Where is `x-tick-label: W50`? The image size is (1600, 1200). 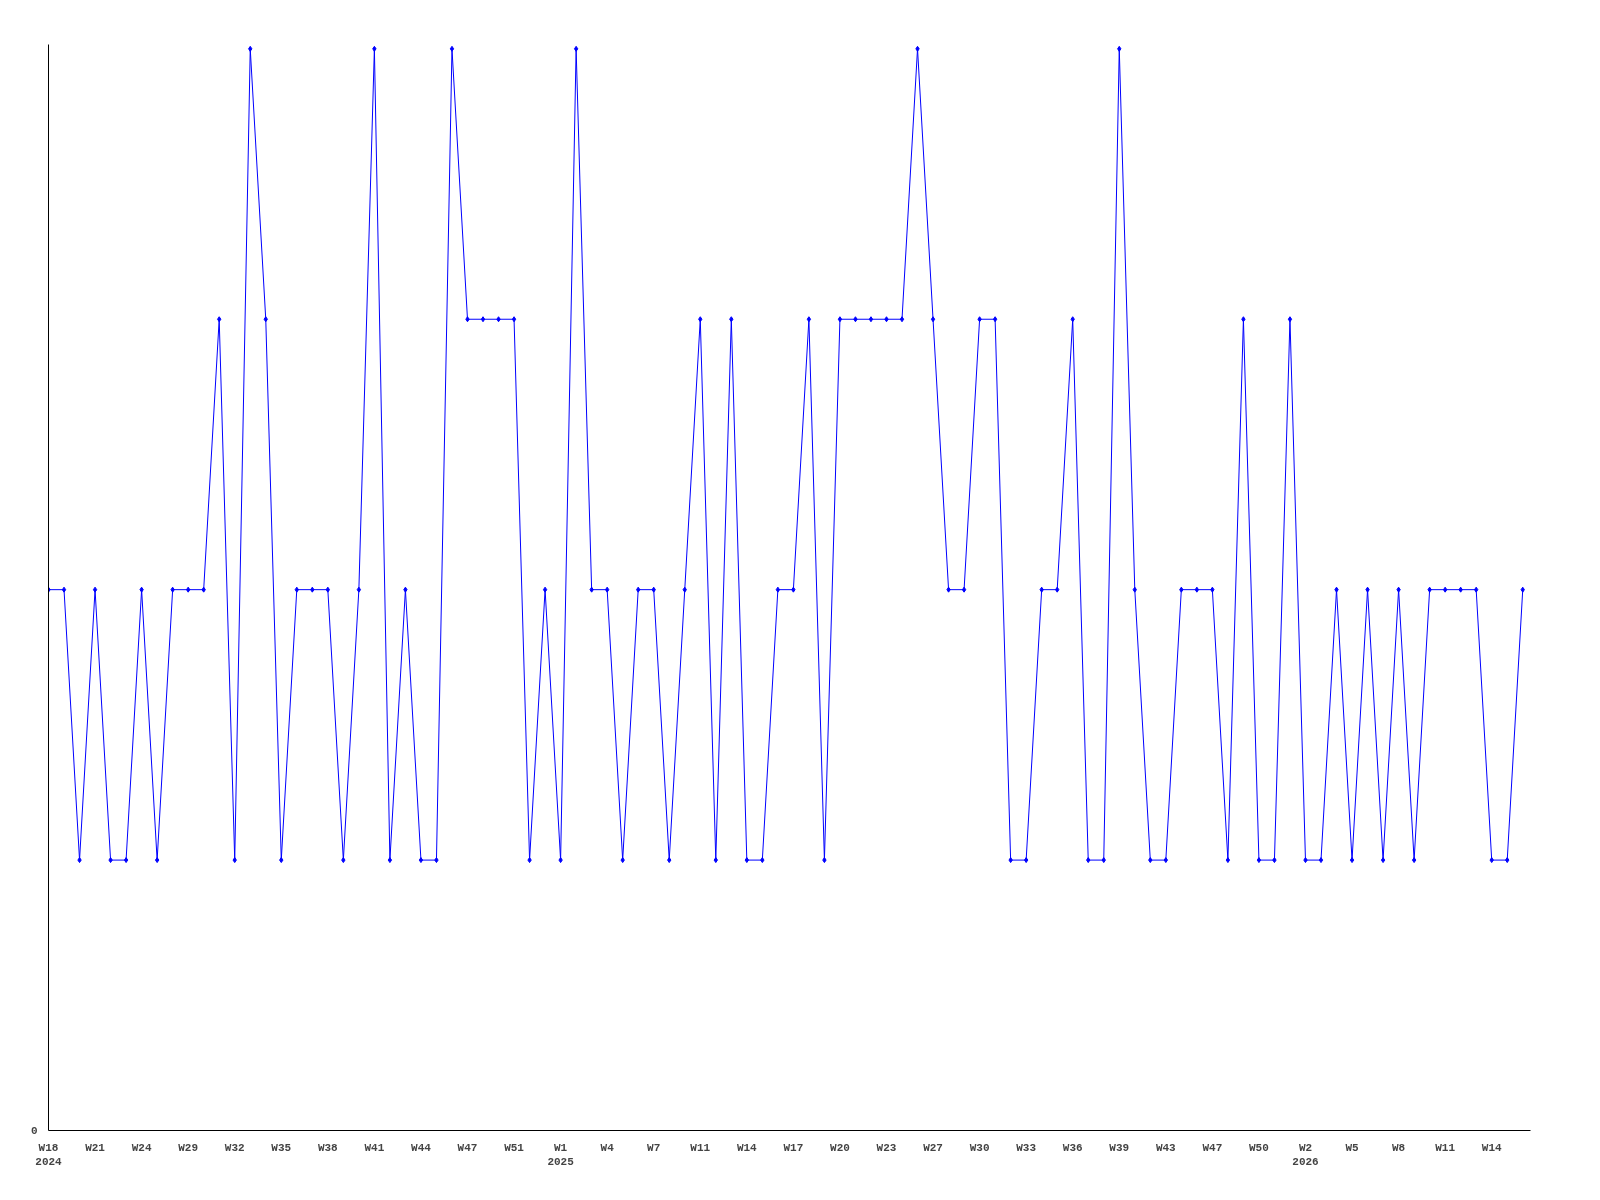
x-tick-label: W50 is located at coordinates (1259, 1147).